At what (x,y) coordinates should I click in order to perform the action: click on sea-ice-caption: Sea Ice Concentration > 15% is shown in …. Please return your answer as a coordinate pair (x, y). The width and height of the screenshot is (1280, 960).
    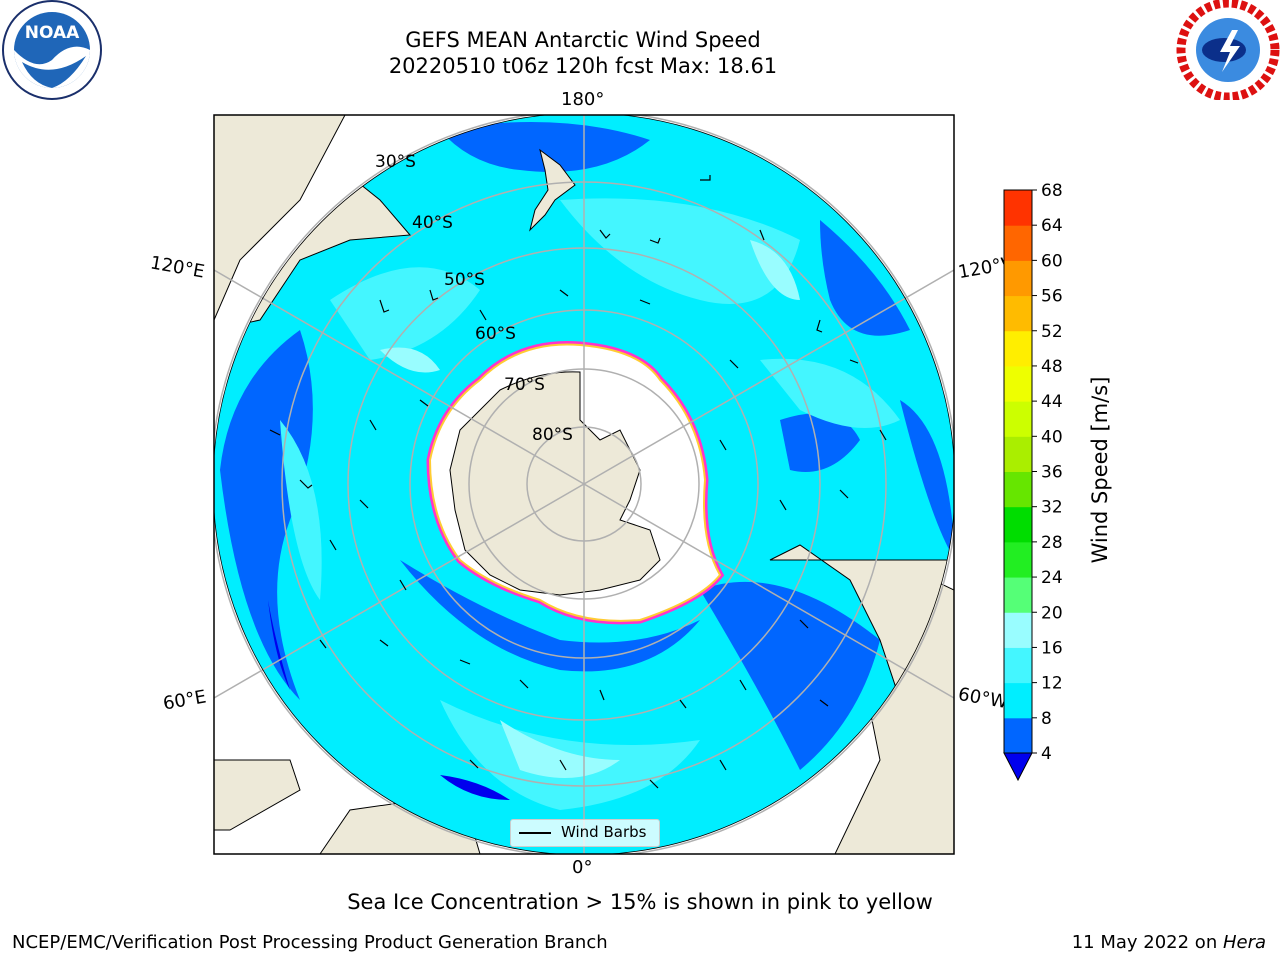
    Looking at the image, I should click on (640, 902).